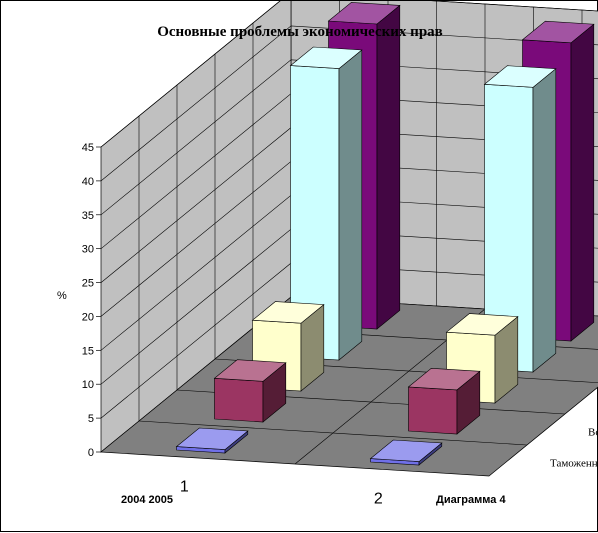 This screenshot has width=598, height=533. Describe the element at coordinates (88, 148) in the screenshot. I see `y-tick-label: 45` at that location.